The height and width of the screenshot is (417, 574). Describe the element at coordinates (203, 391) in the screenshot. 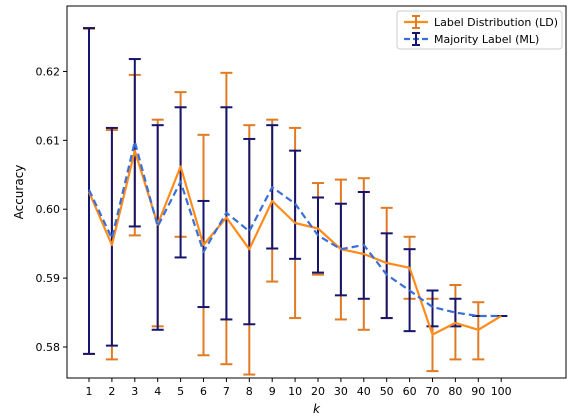

I see `x-tick-label-6: 6` at that location.